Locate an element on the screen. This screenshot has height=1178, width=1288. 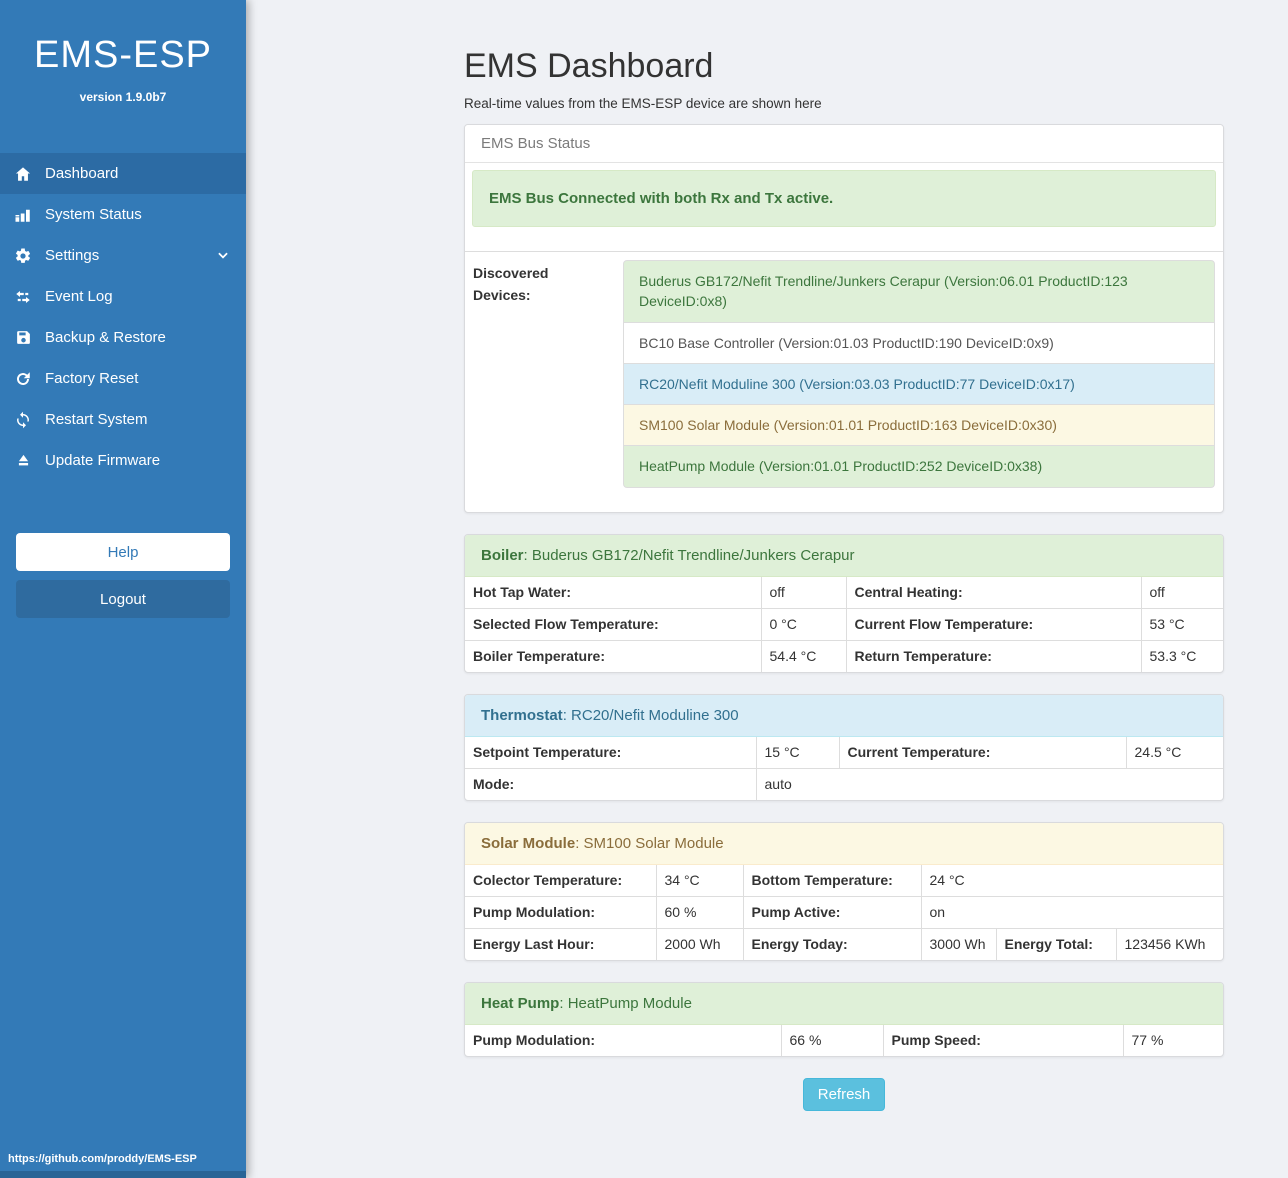
field-label: Energy Last Hour: is located at coordinates (534, 943).